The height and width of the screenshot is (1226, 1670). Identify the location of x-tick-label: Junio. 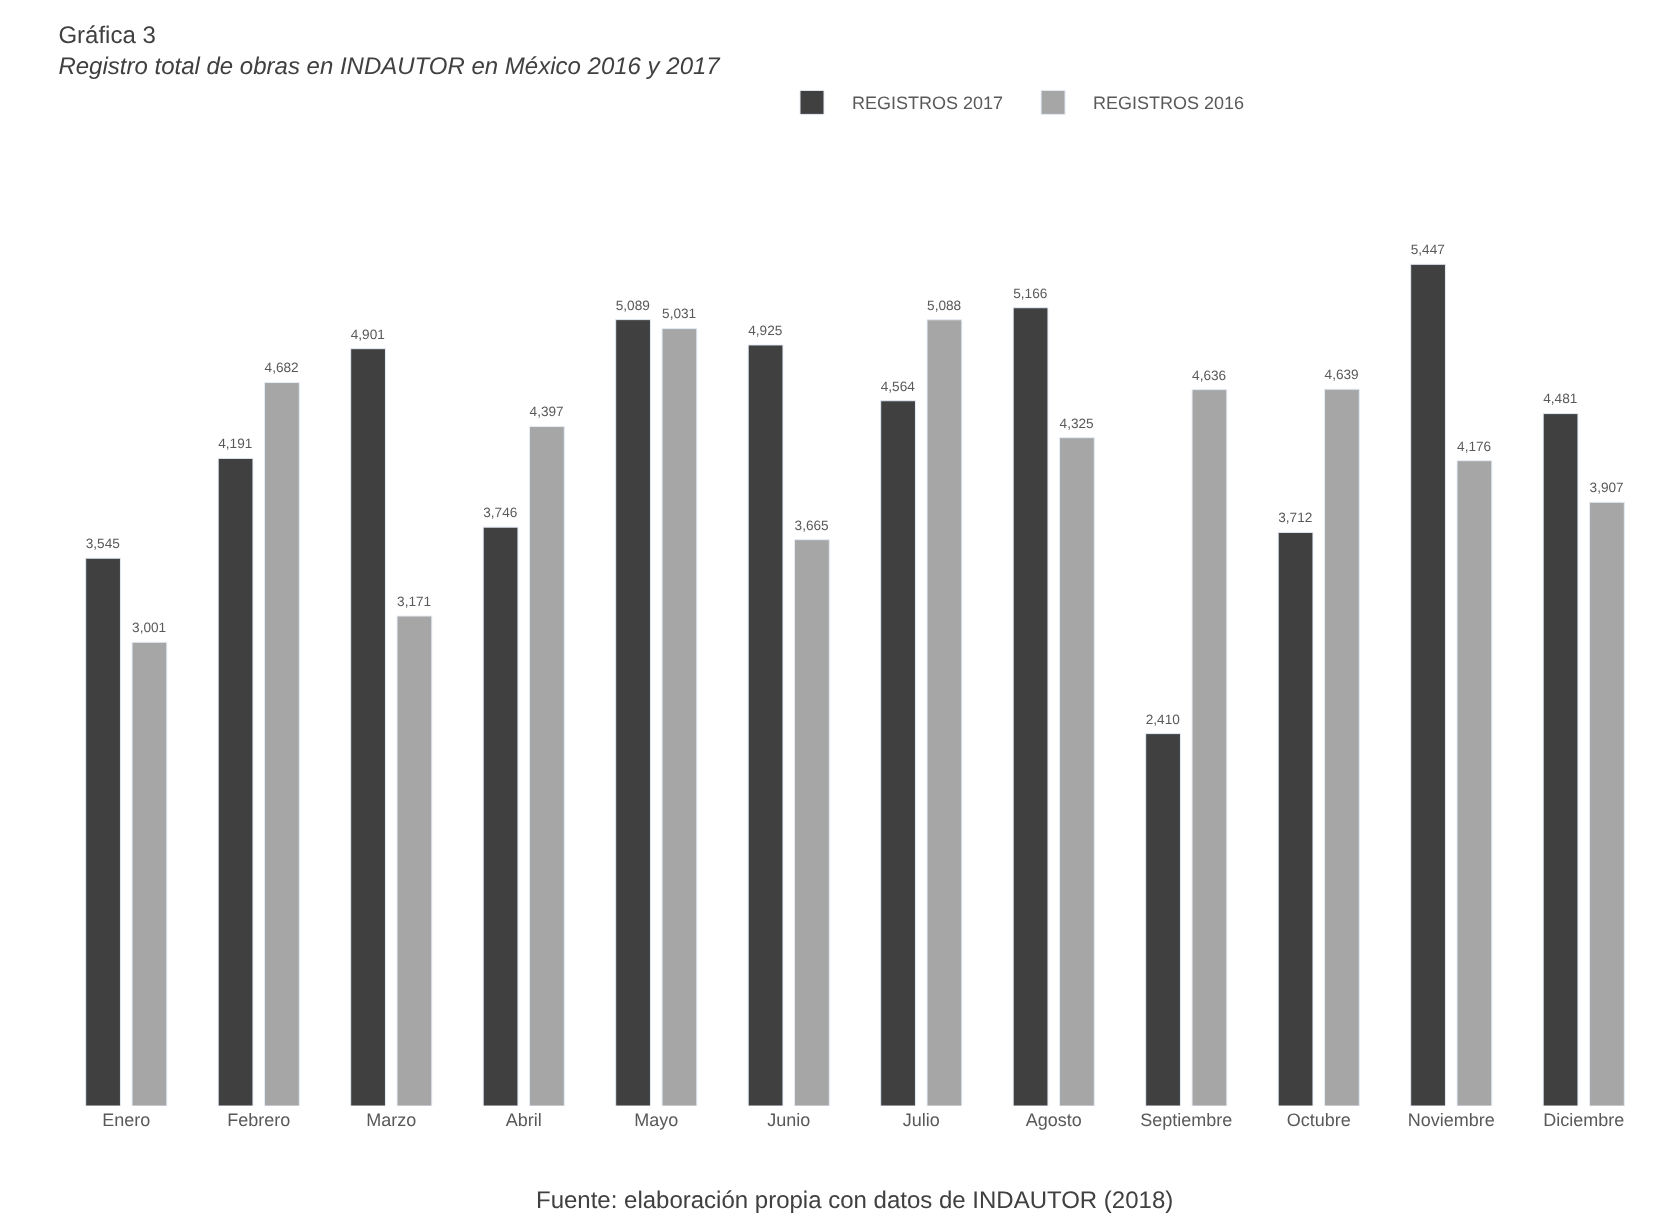
(789, 1120).